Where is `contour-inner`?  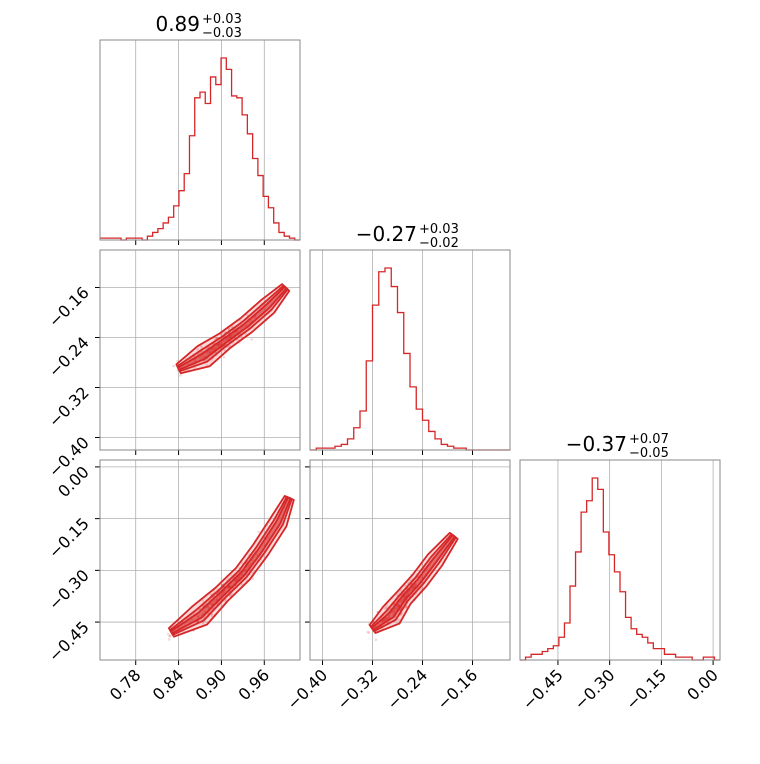 contour-inner is located at coordinates (413, 582).